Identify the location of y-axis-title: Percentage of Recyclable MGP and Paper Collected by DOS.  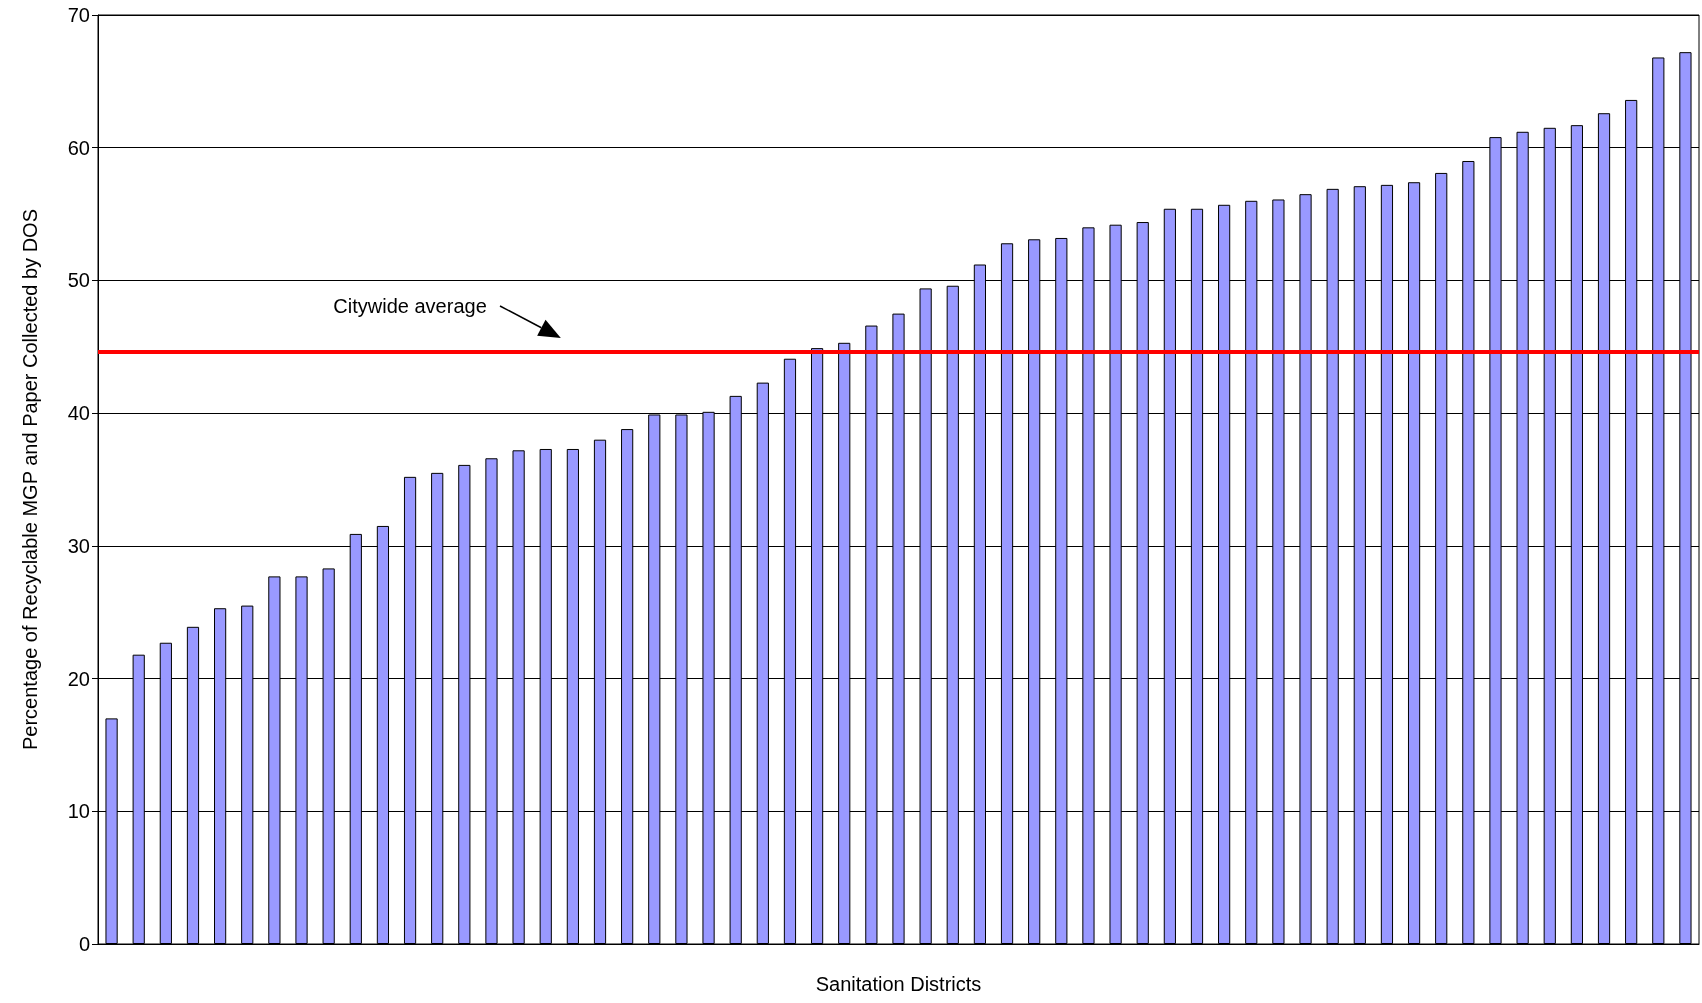
(30, 479).